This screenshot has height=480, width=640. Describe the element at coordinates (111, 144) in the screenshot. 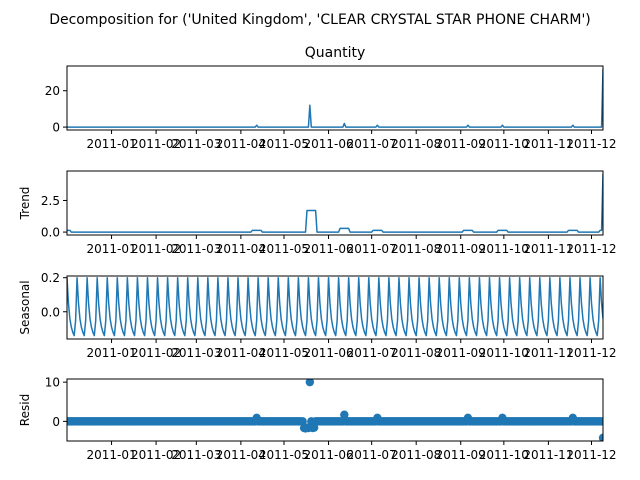

I see `quantity-xtick-label: 2011-01` at that location.